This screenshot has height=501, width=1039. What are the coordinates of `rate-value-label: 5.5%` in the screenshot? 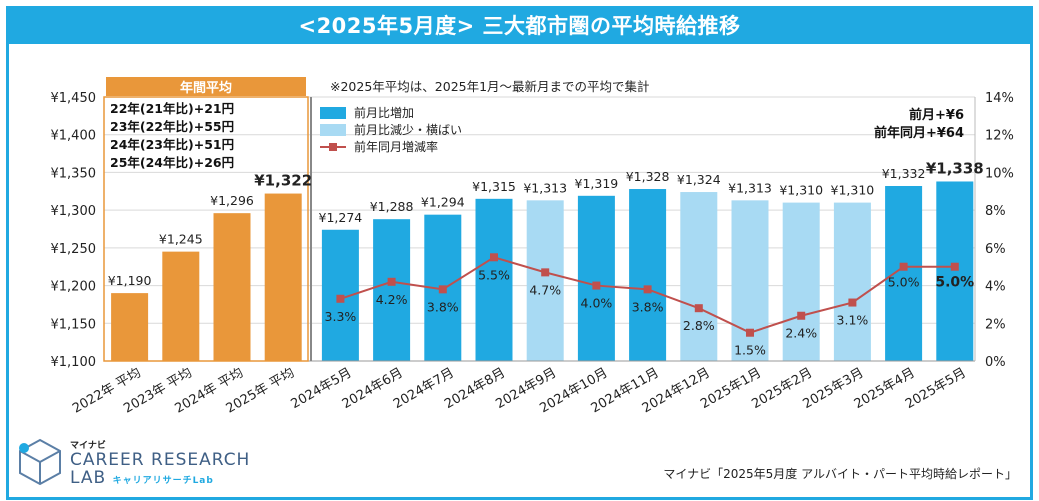 It's located at (494, 274).